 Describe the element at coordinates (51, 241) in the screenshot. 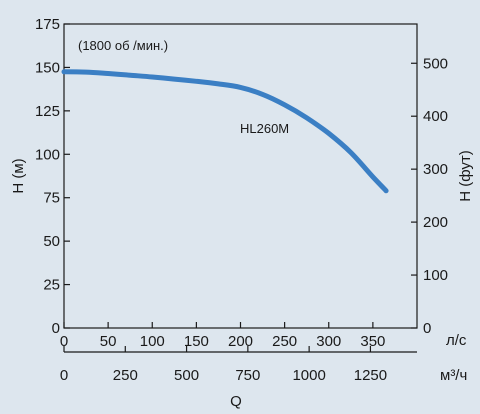

I see `y-left-tick-label: 50` at that location.